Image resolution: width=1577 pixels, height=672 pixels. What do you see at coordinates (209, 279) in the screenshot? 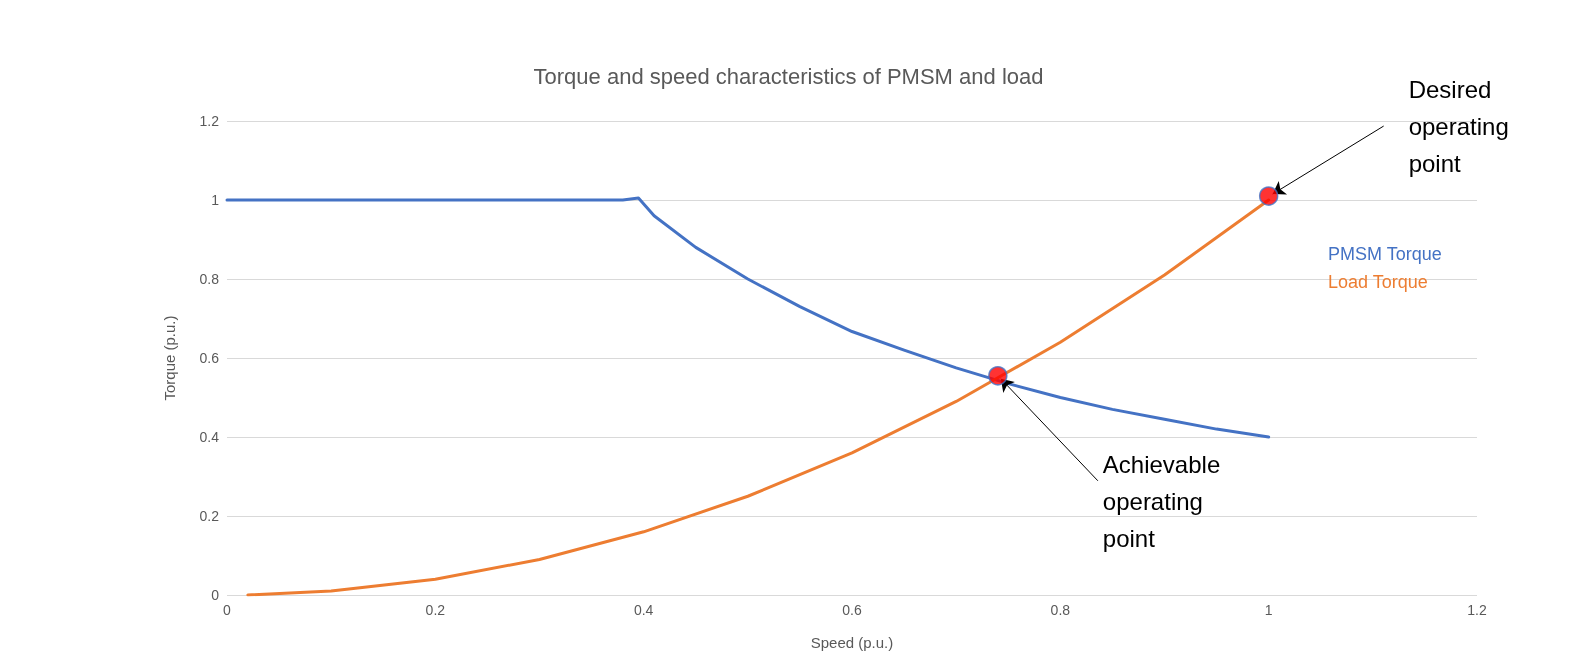
I see `y-tick-label: 0.8` at bounding box center [209, 279].